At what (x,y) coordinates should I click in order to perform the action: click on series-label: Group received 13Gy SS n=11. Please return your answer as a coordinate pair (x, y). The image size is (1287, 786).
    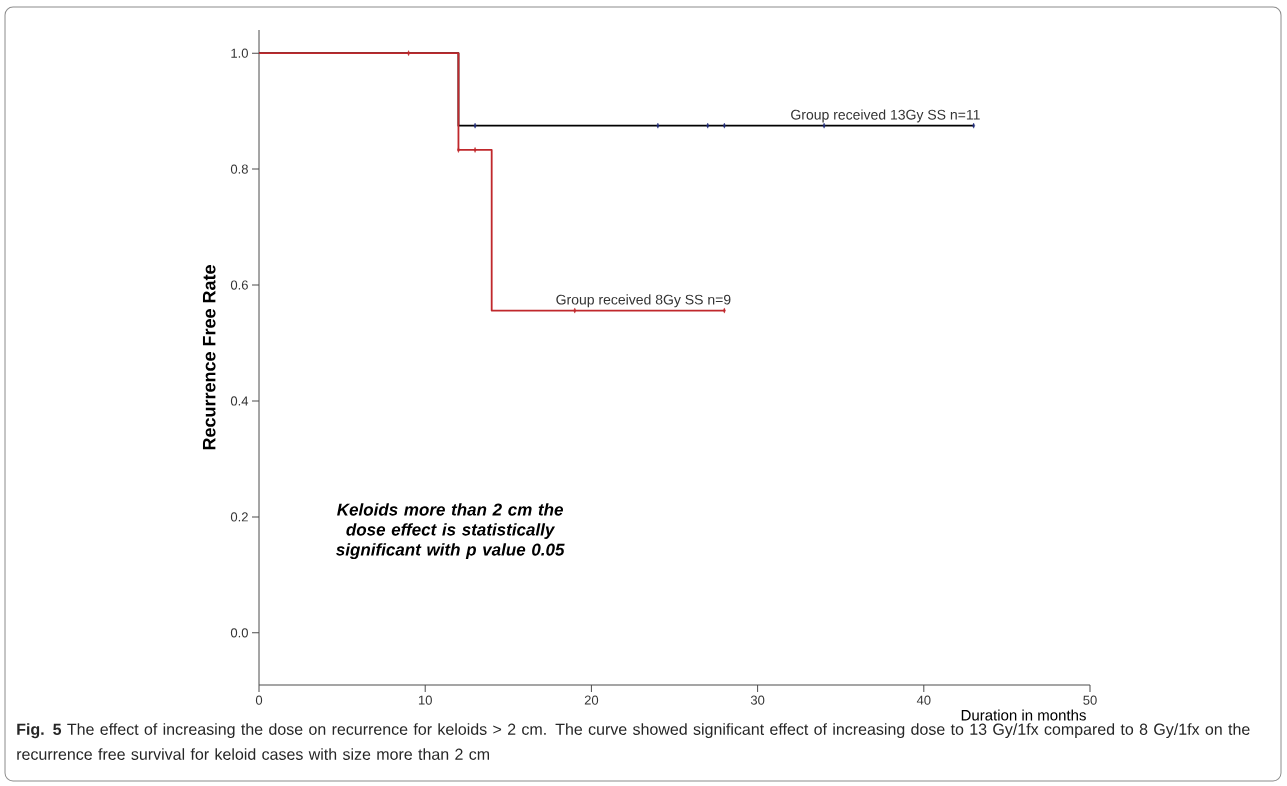
    Looking at the image, I should click on (885, 116).